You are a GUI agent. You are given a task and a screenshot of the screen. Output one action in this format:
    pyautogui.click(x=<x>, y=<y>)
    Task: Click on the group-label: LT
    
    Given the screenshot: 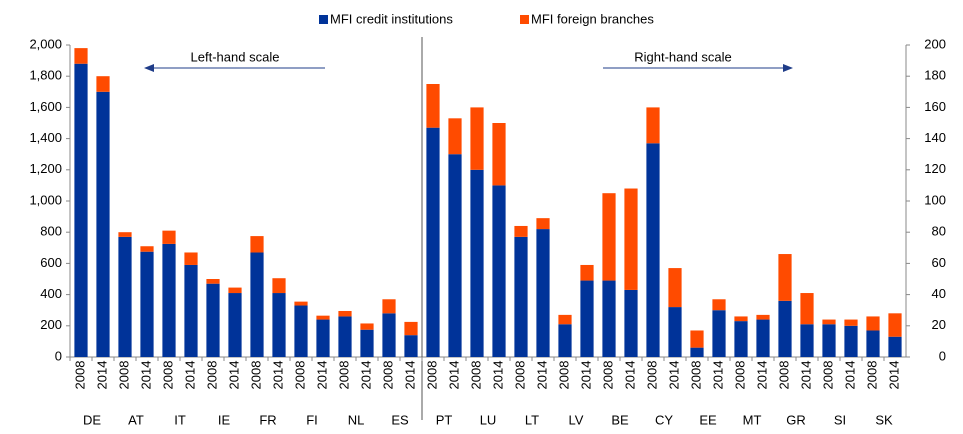 What is the action you would take?
    pyautogui.click(x=532, y=419)
    